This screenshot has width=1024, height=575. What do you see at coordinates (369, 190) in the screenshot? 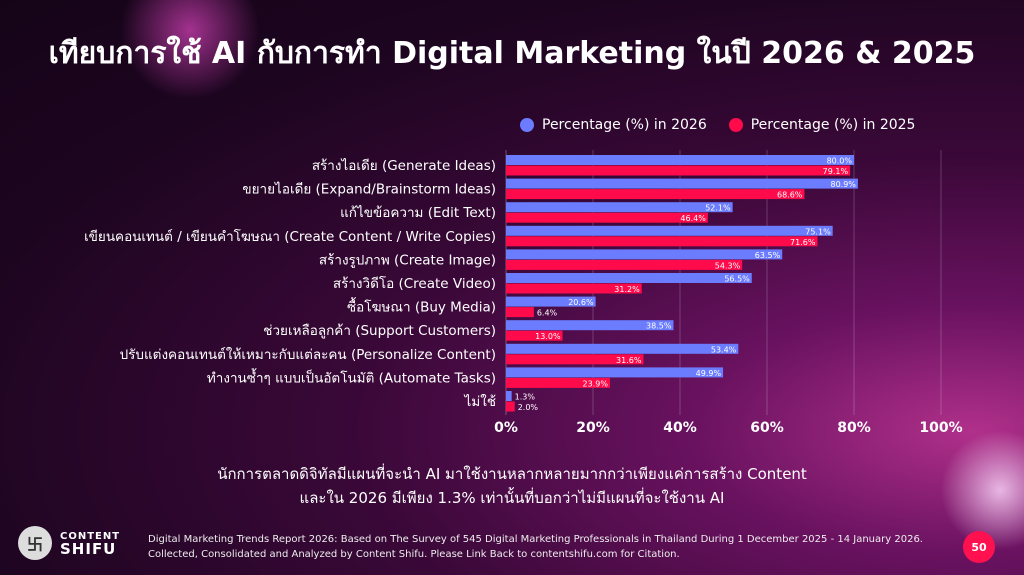
I see `category-label: ขยายไอเดีย (Expand/Brainstorm Ideas)` at bounding box center [369, 190].